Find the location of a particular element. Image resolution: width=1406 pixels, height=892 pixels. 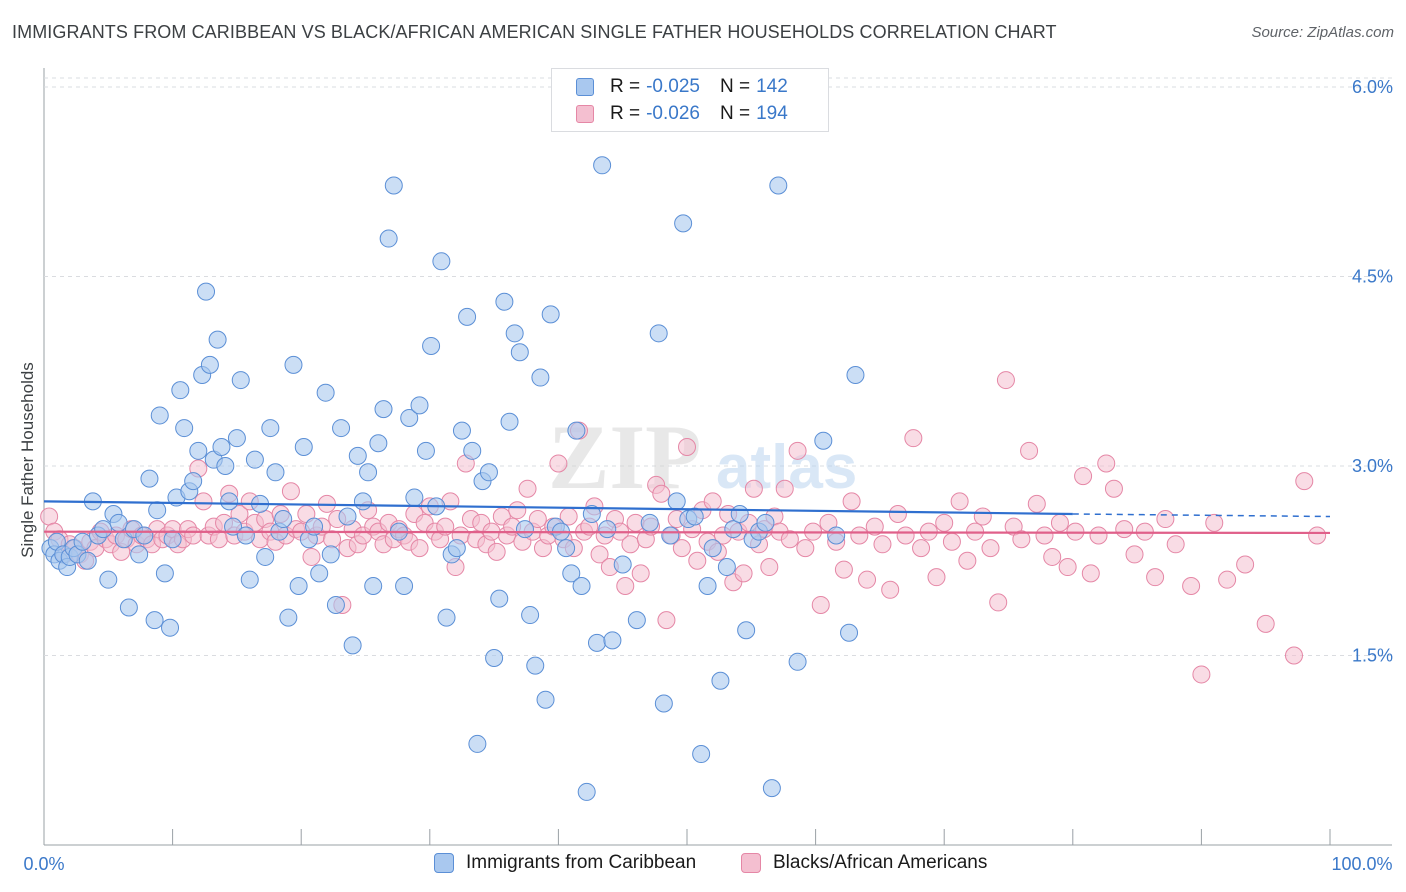

bottom-legend-black: Blacks/African Americans is located at coordinates (864, 863).